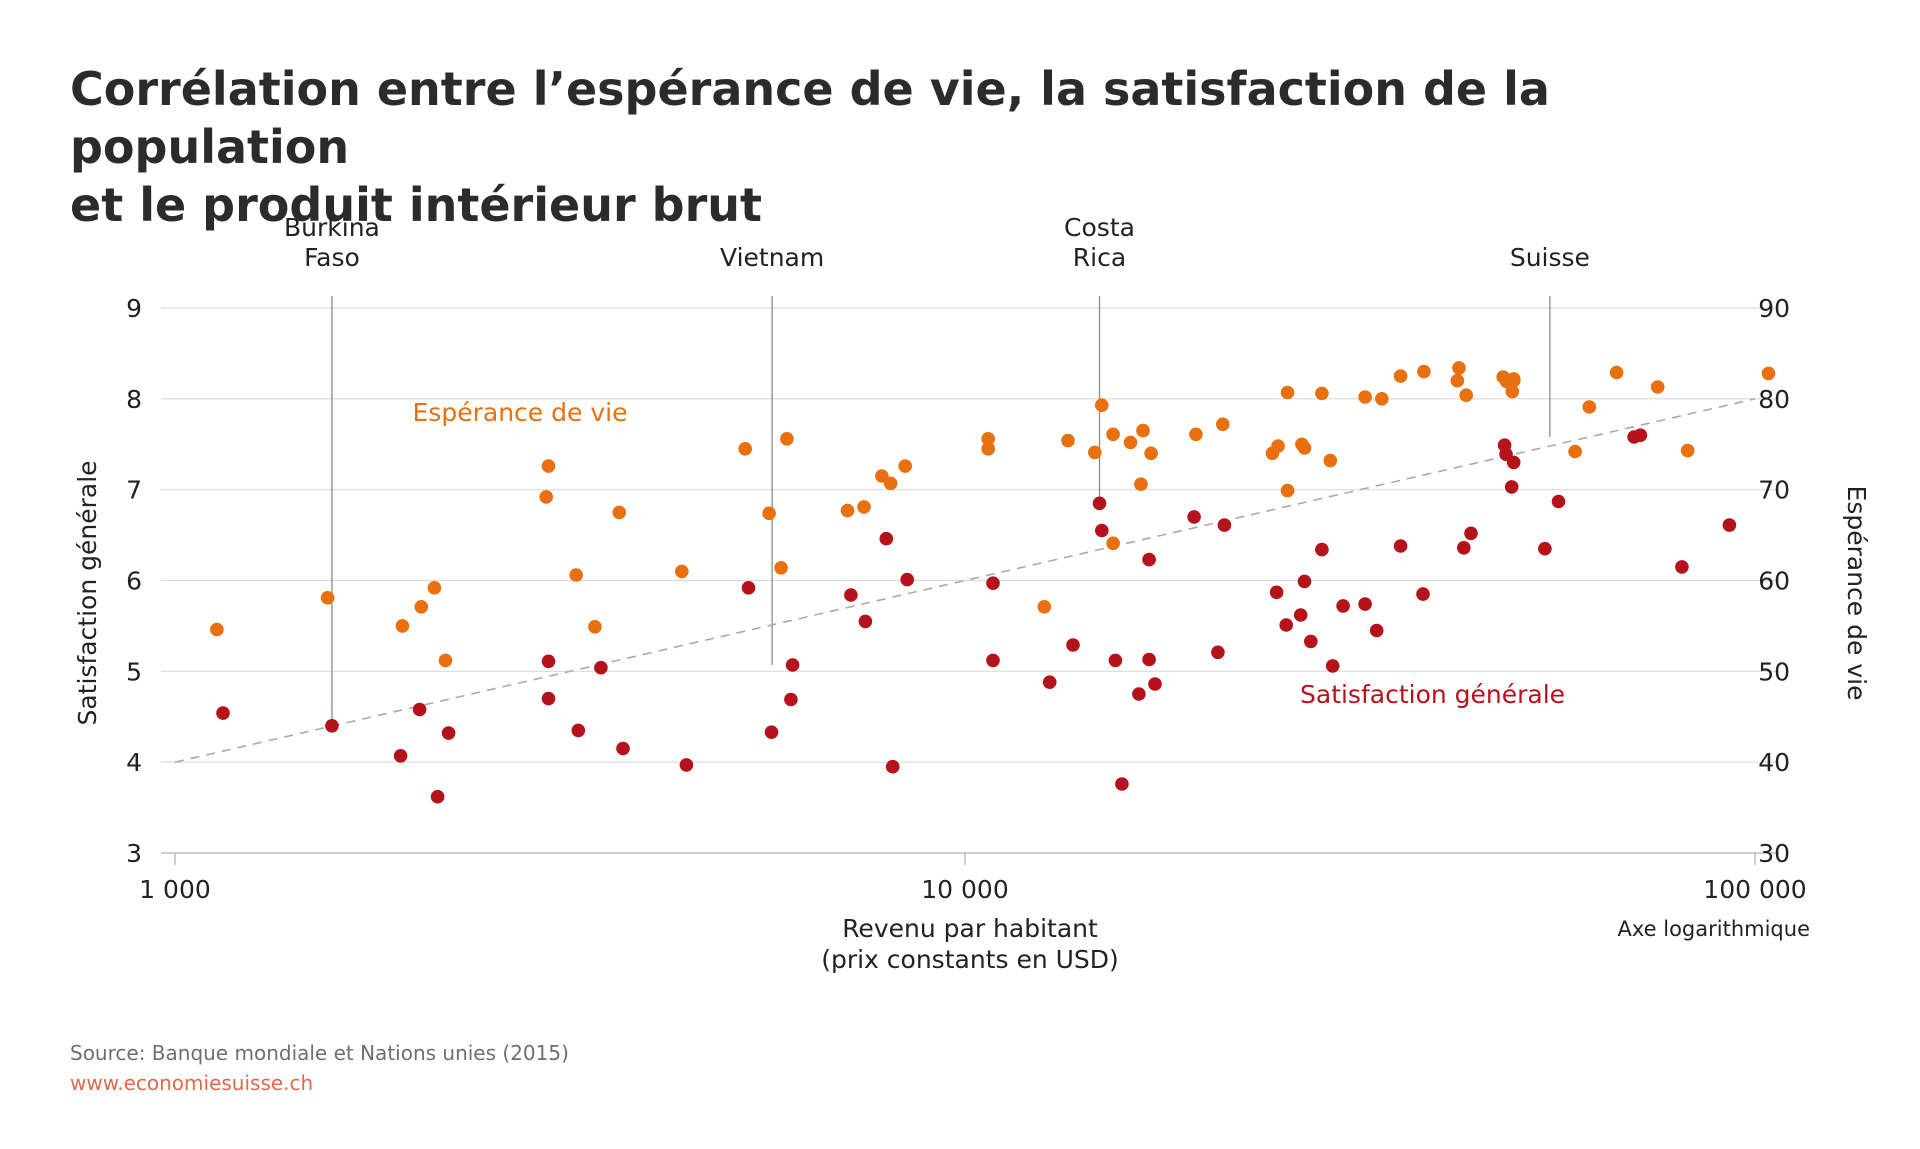  I want to click on annotation-label: Faso, so click(332, 257).